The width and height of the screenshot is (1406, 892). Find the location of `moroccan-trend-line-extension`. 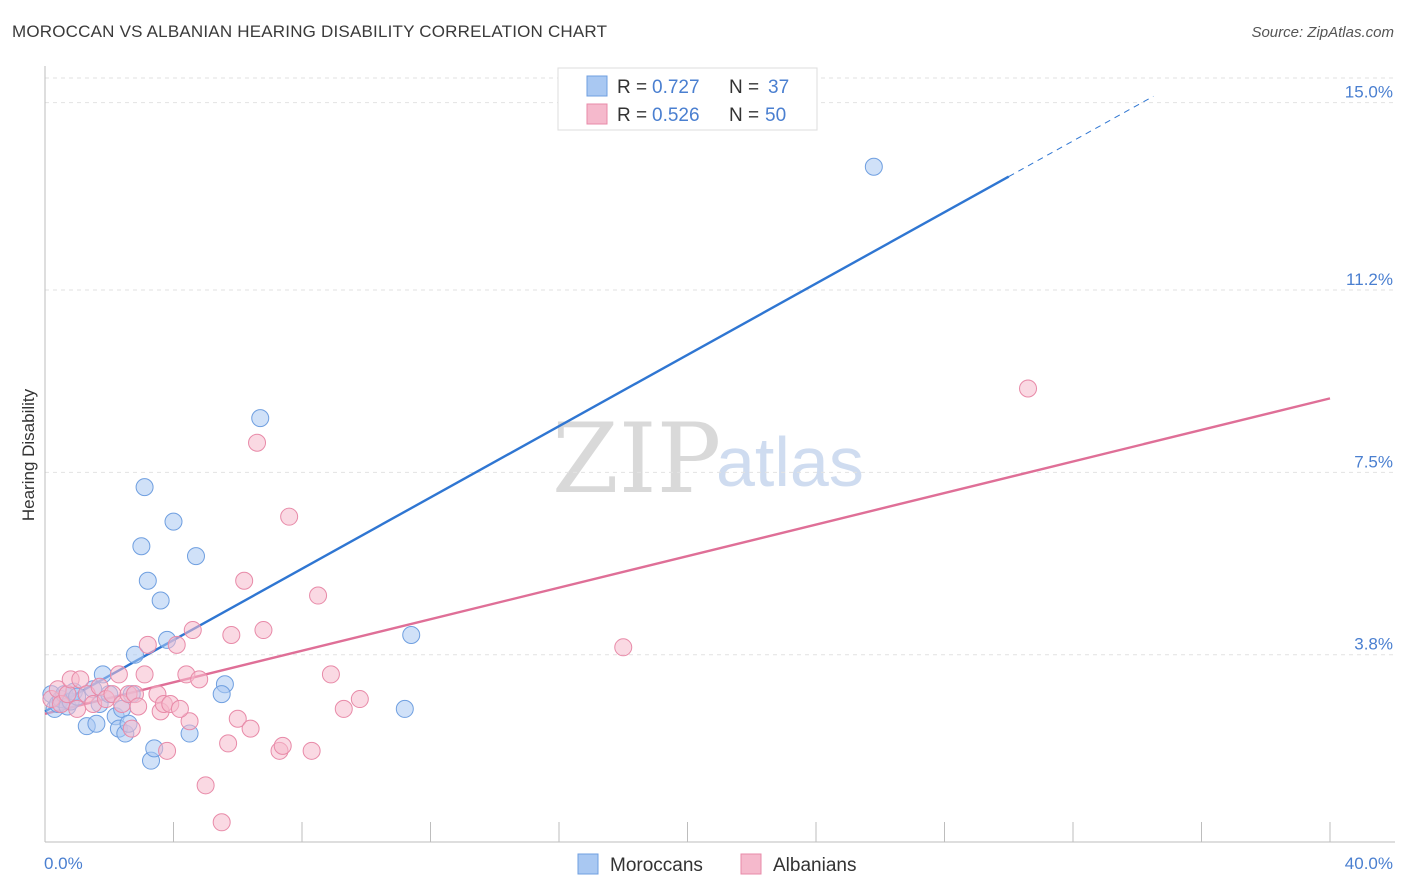

moroccan-trend-line-extension is located at coordinates (1081, 136).